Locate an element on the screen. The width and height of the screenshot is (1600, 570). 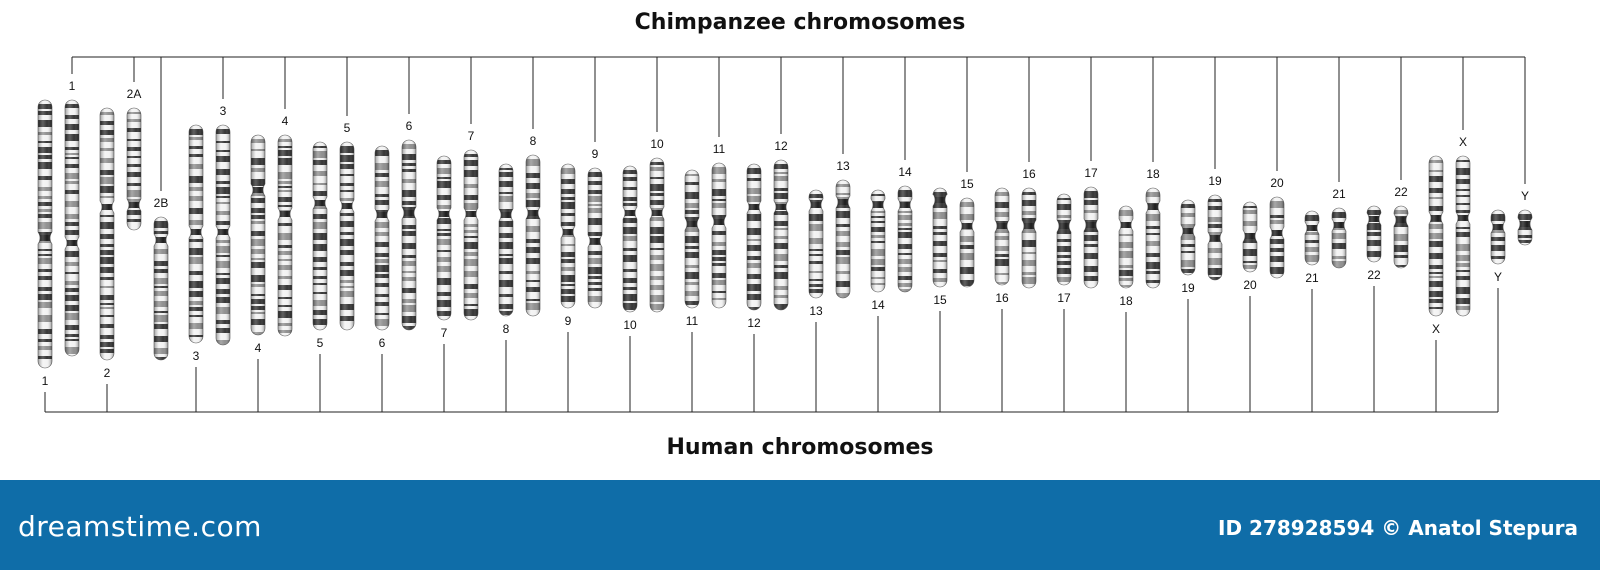
chimpanzee-title: Chimpanzee chromosomes is located at coordinates (800, 22).